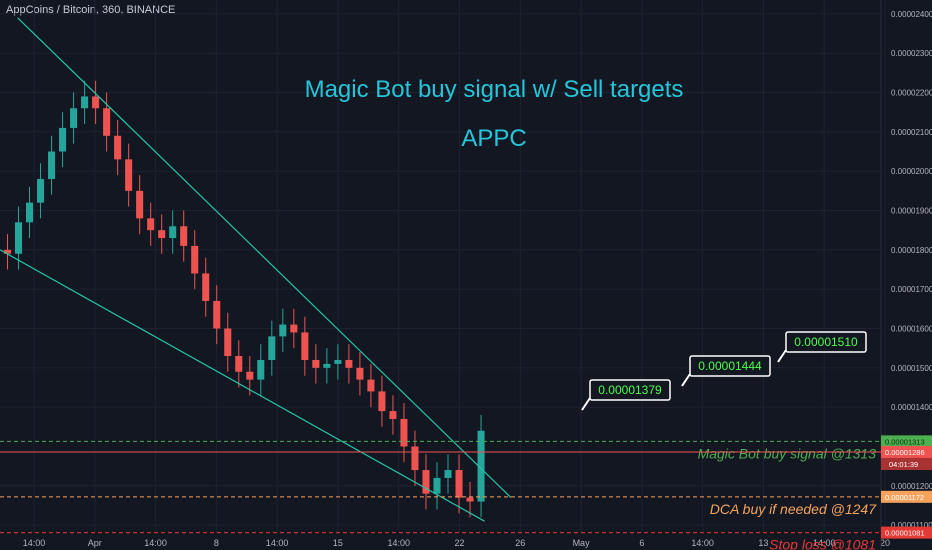  What do you see at coordinates (911, 486) in the screenshot?
I see `y-tick-label: 0.00001200` at bounding box center [911, 486].